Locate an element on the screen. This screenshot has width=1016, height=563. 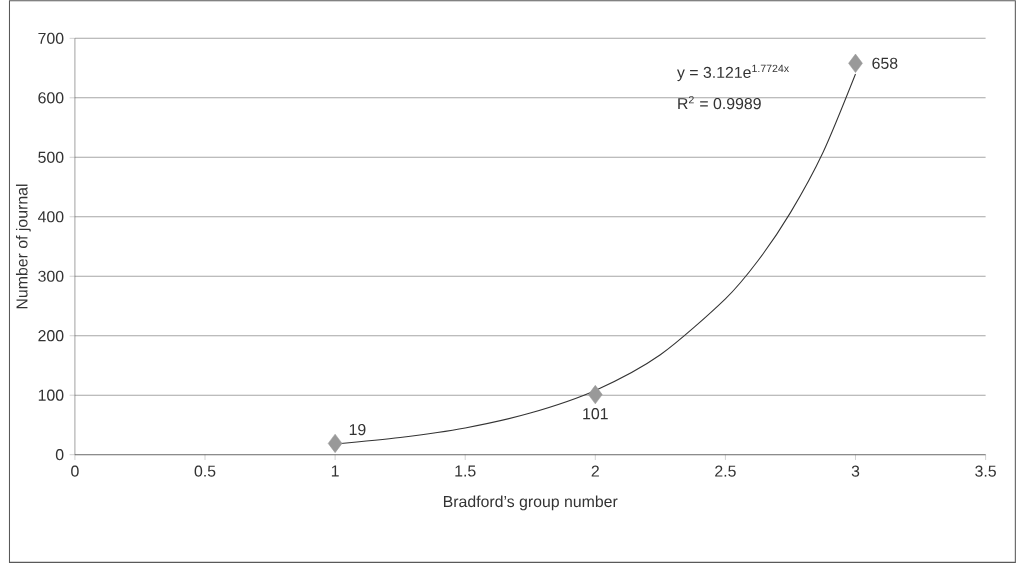
x-tick-label: 2.5 is located at coordinates (725, 471).